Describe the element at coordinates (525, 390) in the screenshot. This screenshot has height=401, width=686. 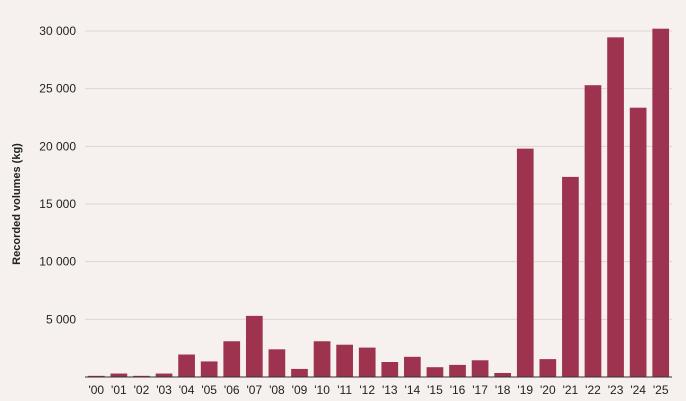
I see `x-tick-label: '19` at that location.